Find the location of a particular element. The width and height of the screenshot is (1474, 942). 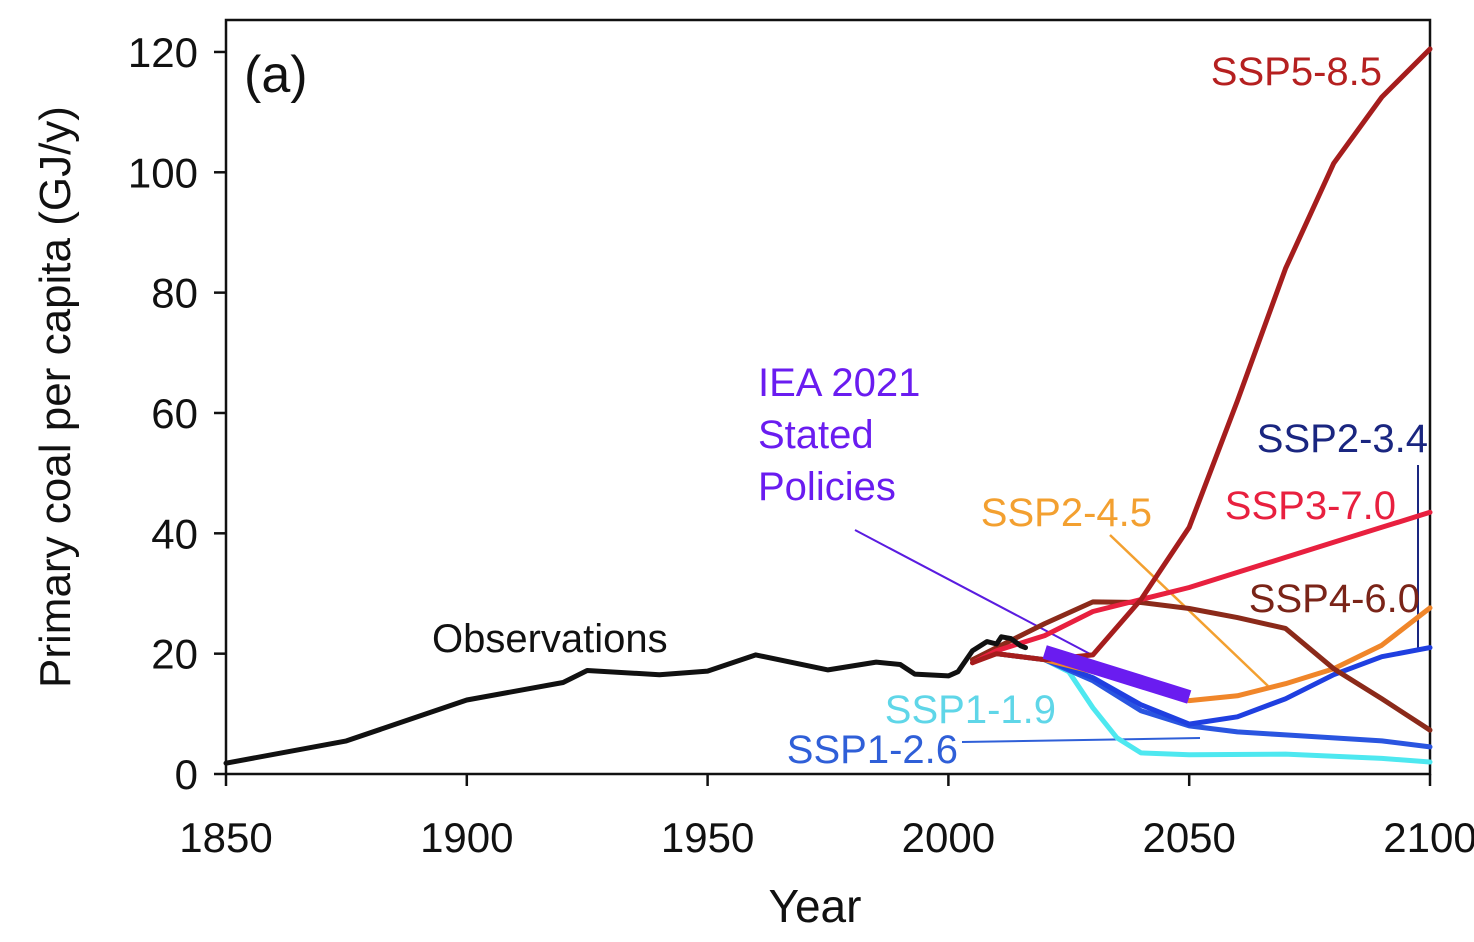

x-tick-label: 1900 is located at coordinates (466, 837).